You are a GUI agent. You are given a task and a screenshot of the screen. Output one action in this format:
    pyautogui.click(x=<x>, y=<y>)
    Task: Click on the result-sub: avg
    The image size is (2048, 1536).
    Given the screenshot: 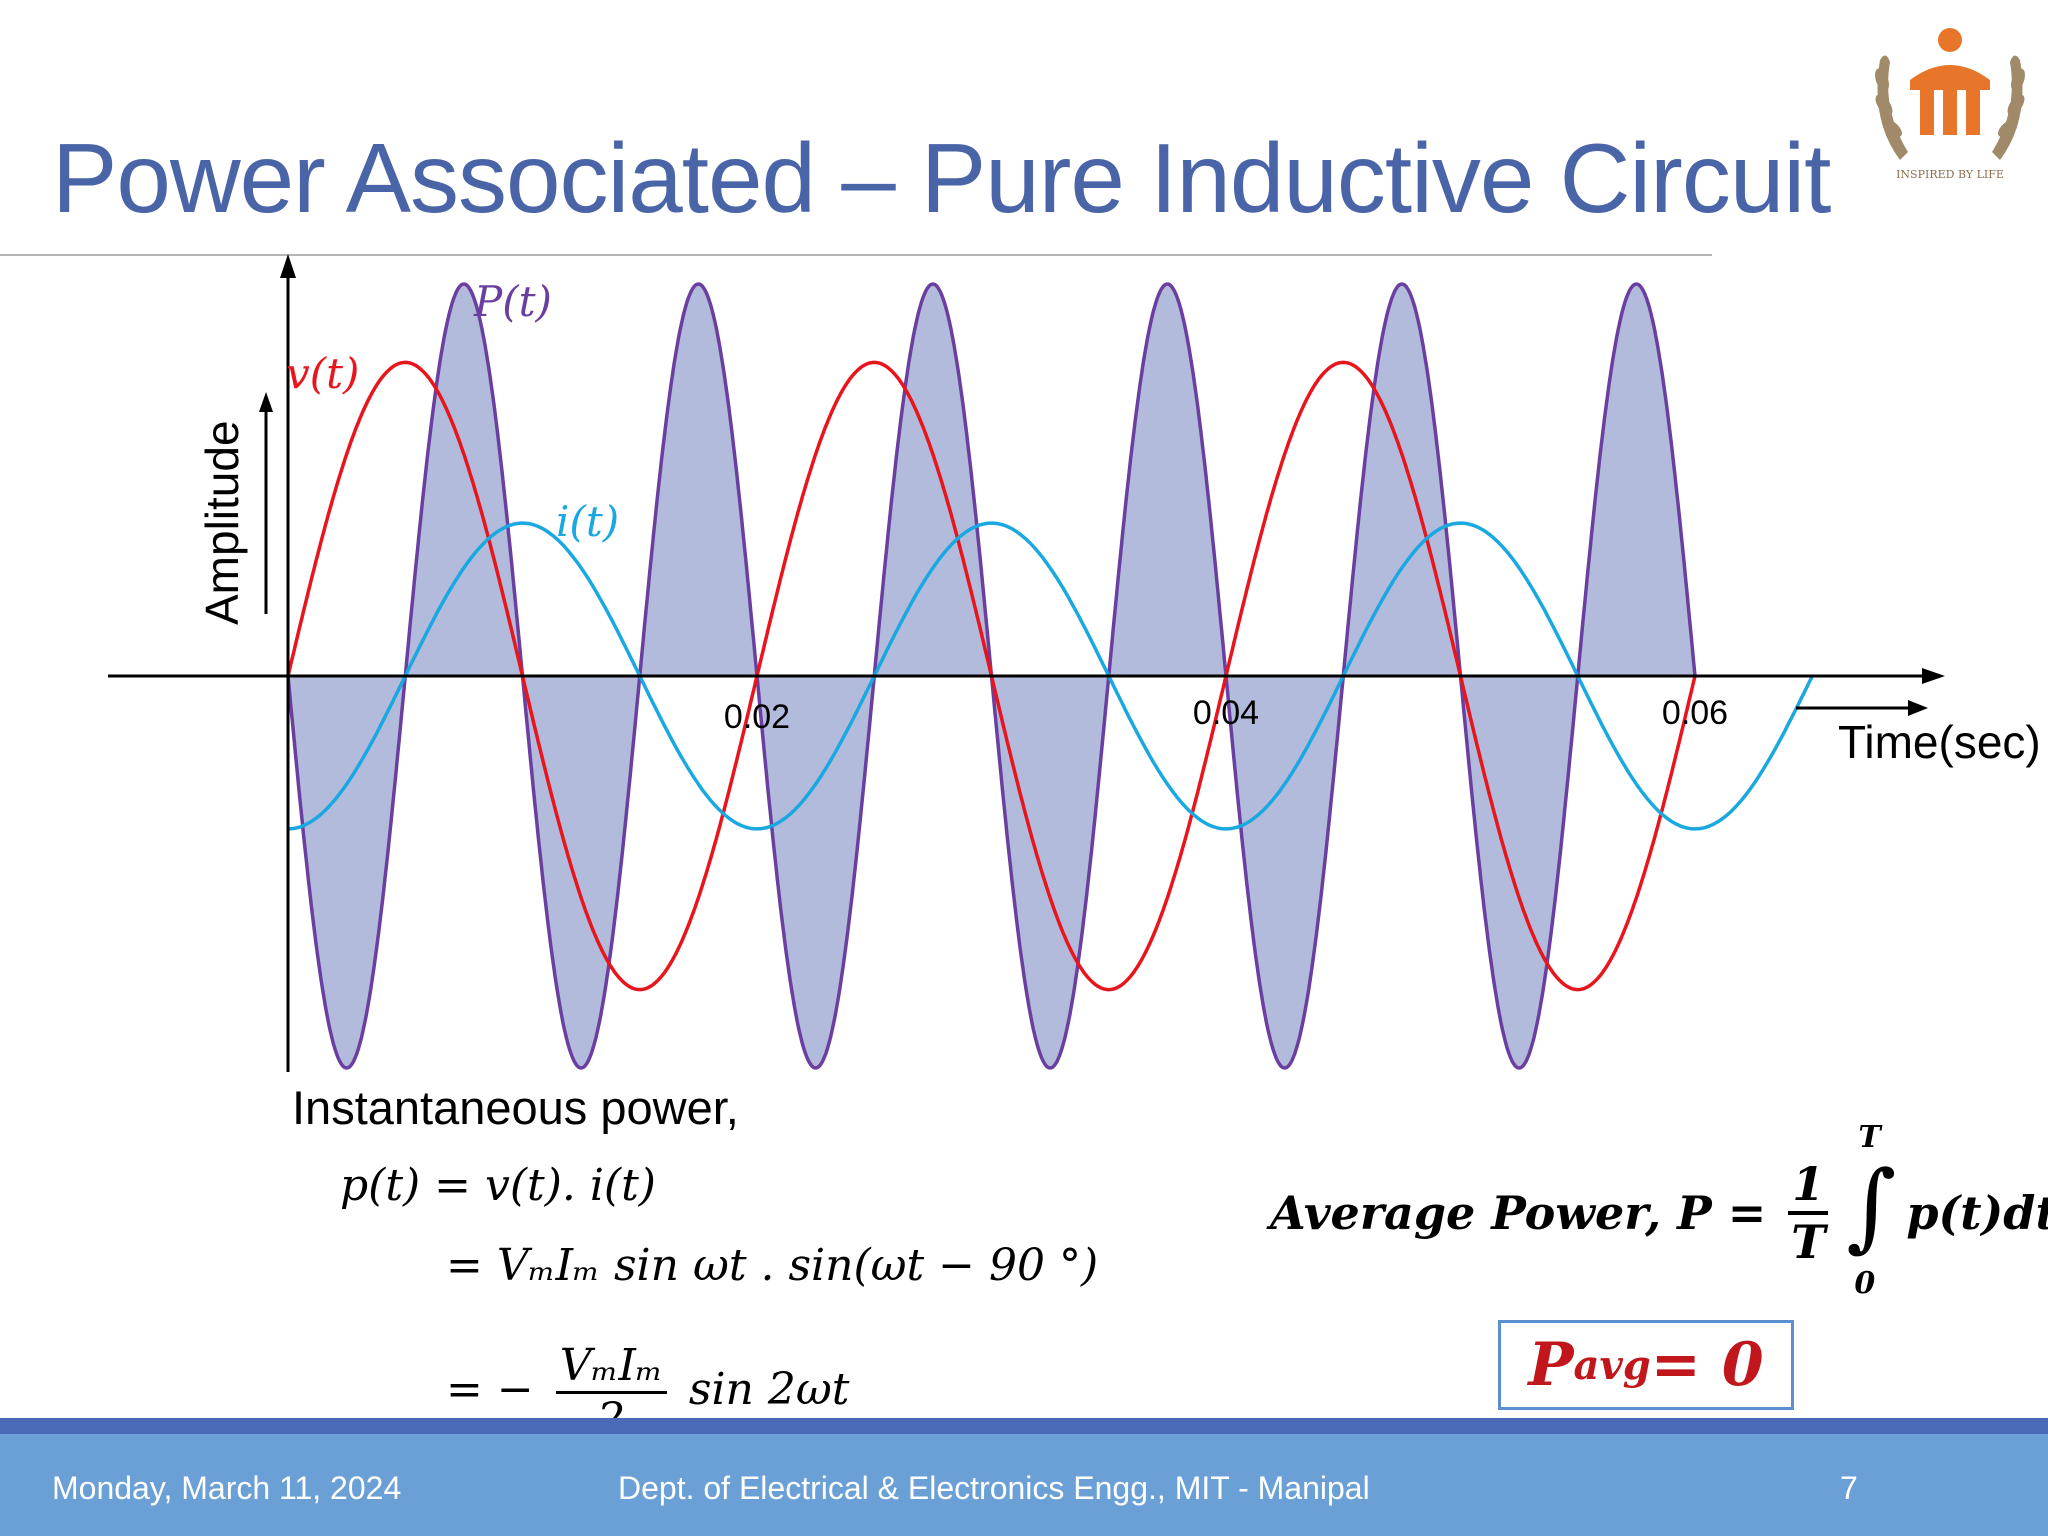 What is the action you would take?
    pyautogui.click(x=1612, y=1365)
    